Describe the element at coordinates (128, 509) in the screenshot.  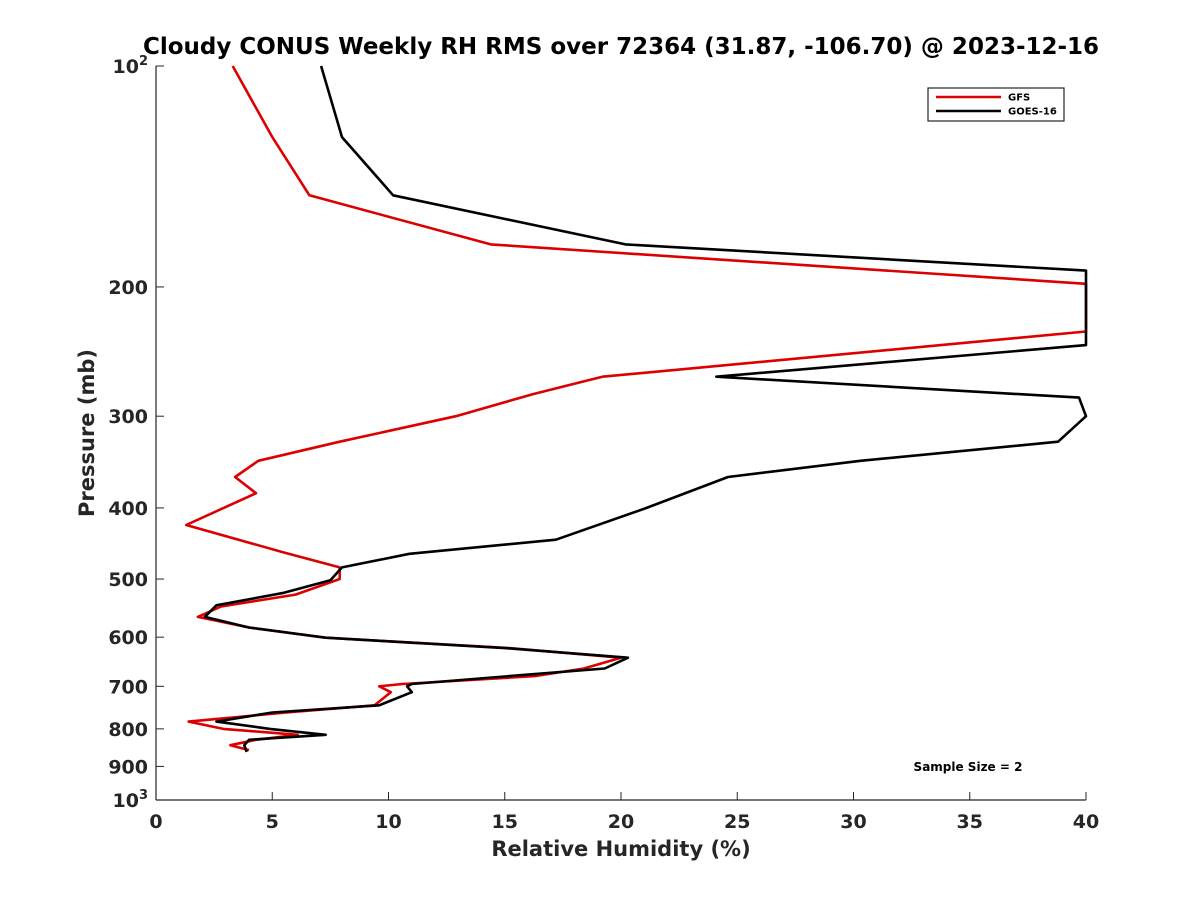
I see `y-tick-label: 400` at that location.